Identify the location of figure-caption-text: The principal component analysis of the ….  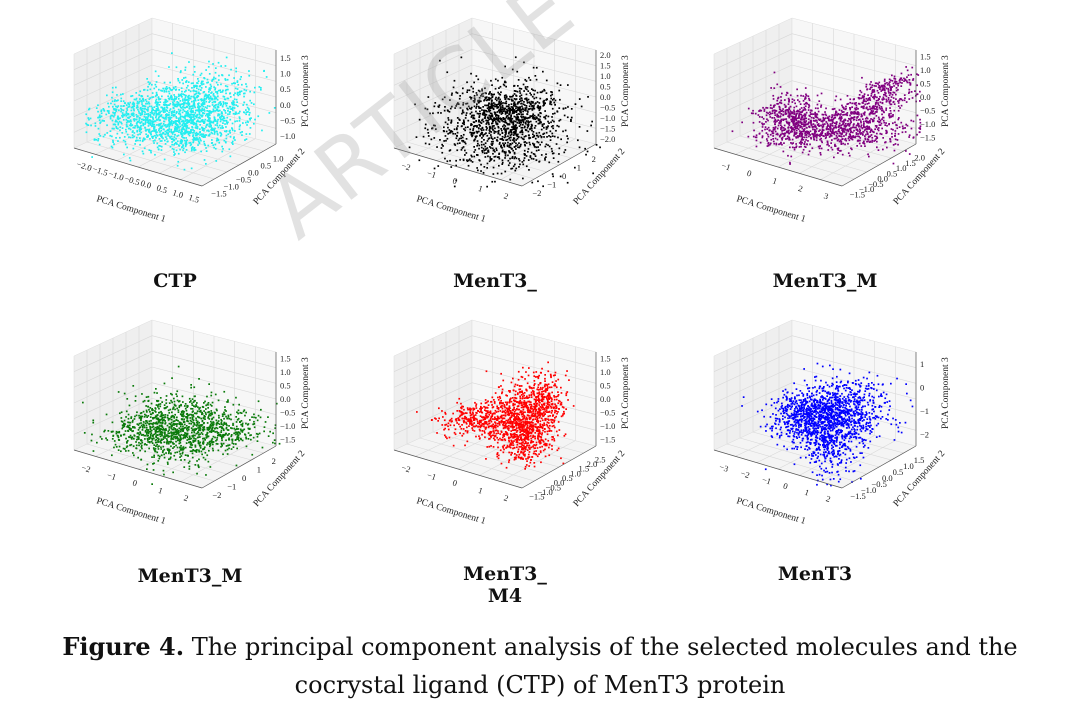
(604, 666).